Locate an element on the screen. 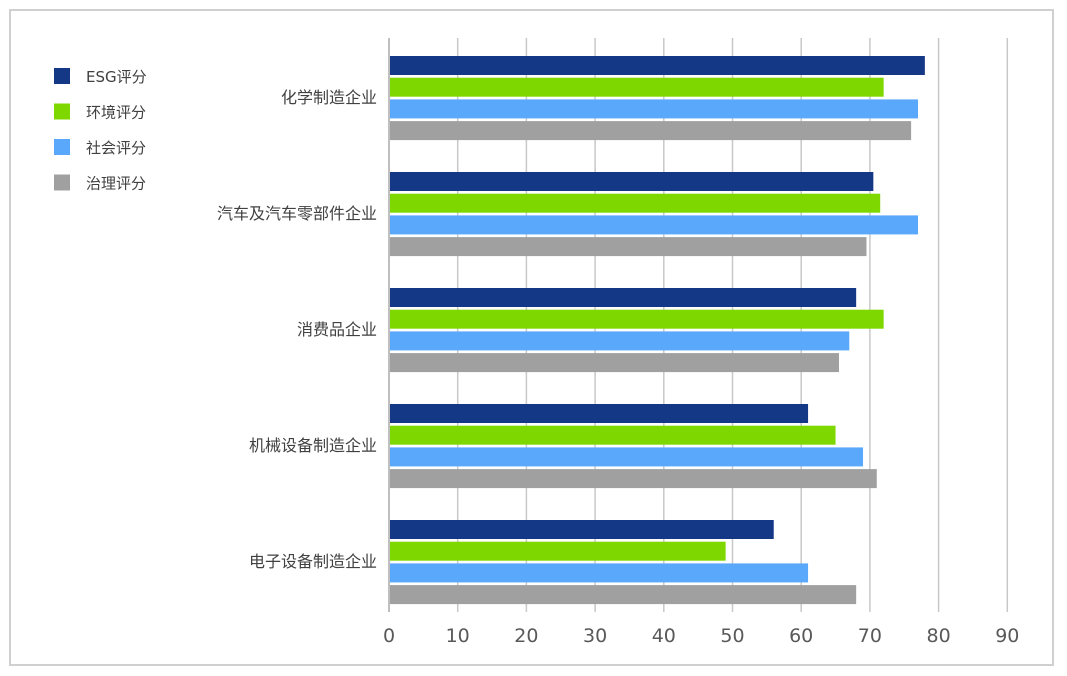  category-label-1: 汽车及汽车零部件企业 is located at coordinates (297, 213).